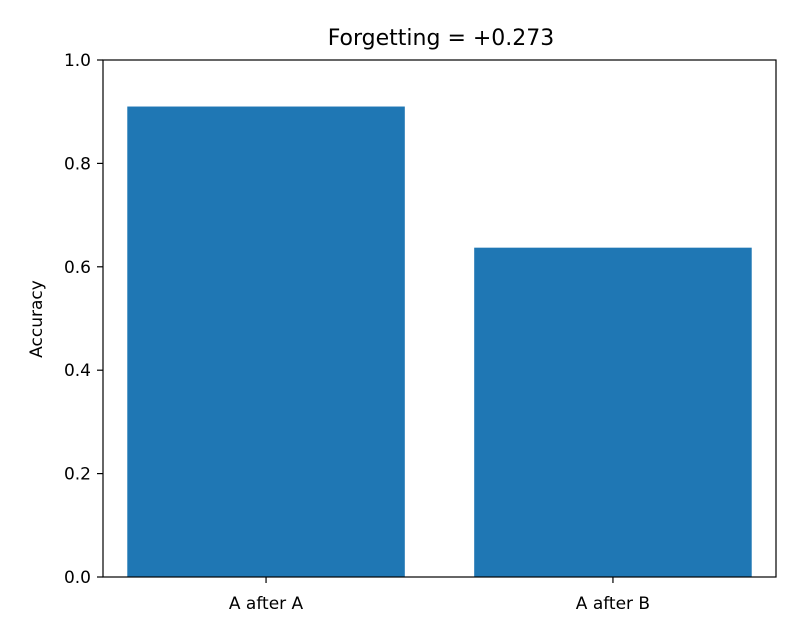  Describe the element at coordinates (77, 578) in the screenshot. I see `y-tick-label: 0.0` at that location.